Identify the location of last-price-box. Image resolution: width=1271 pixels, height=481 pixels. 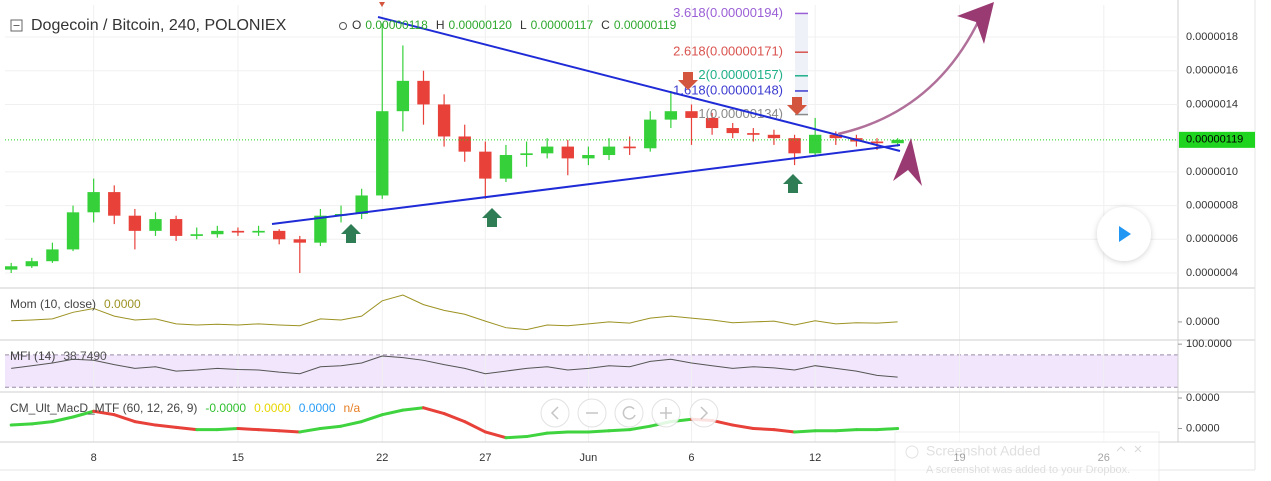
(1217, 139).